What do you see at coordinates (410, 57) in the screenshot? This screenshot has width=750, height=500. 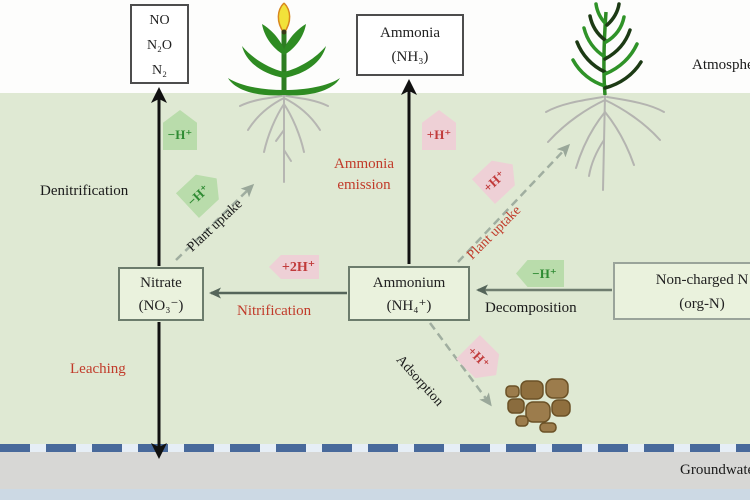 I see `ammonia-formula: (NH₃)` at bounding box center [410, 57].